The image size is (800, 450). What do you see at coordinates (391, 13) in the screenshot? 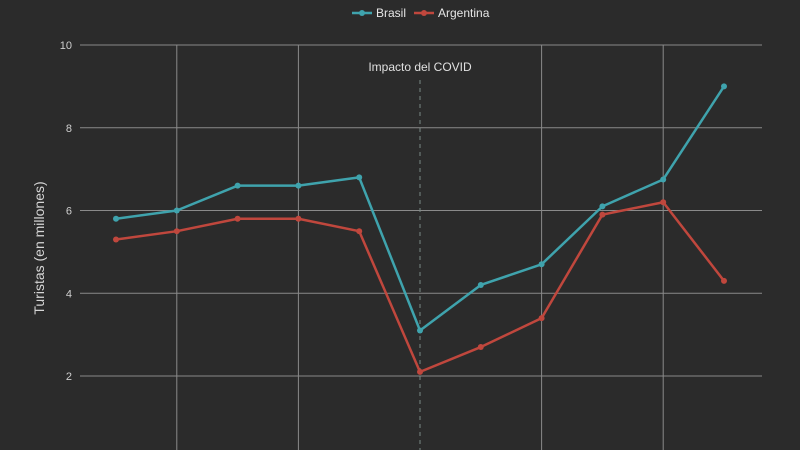
I see `legend-label-brasil: Brasil` at bounding box center [391, 13].